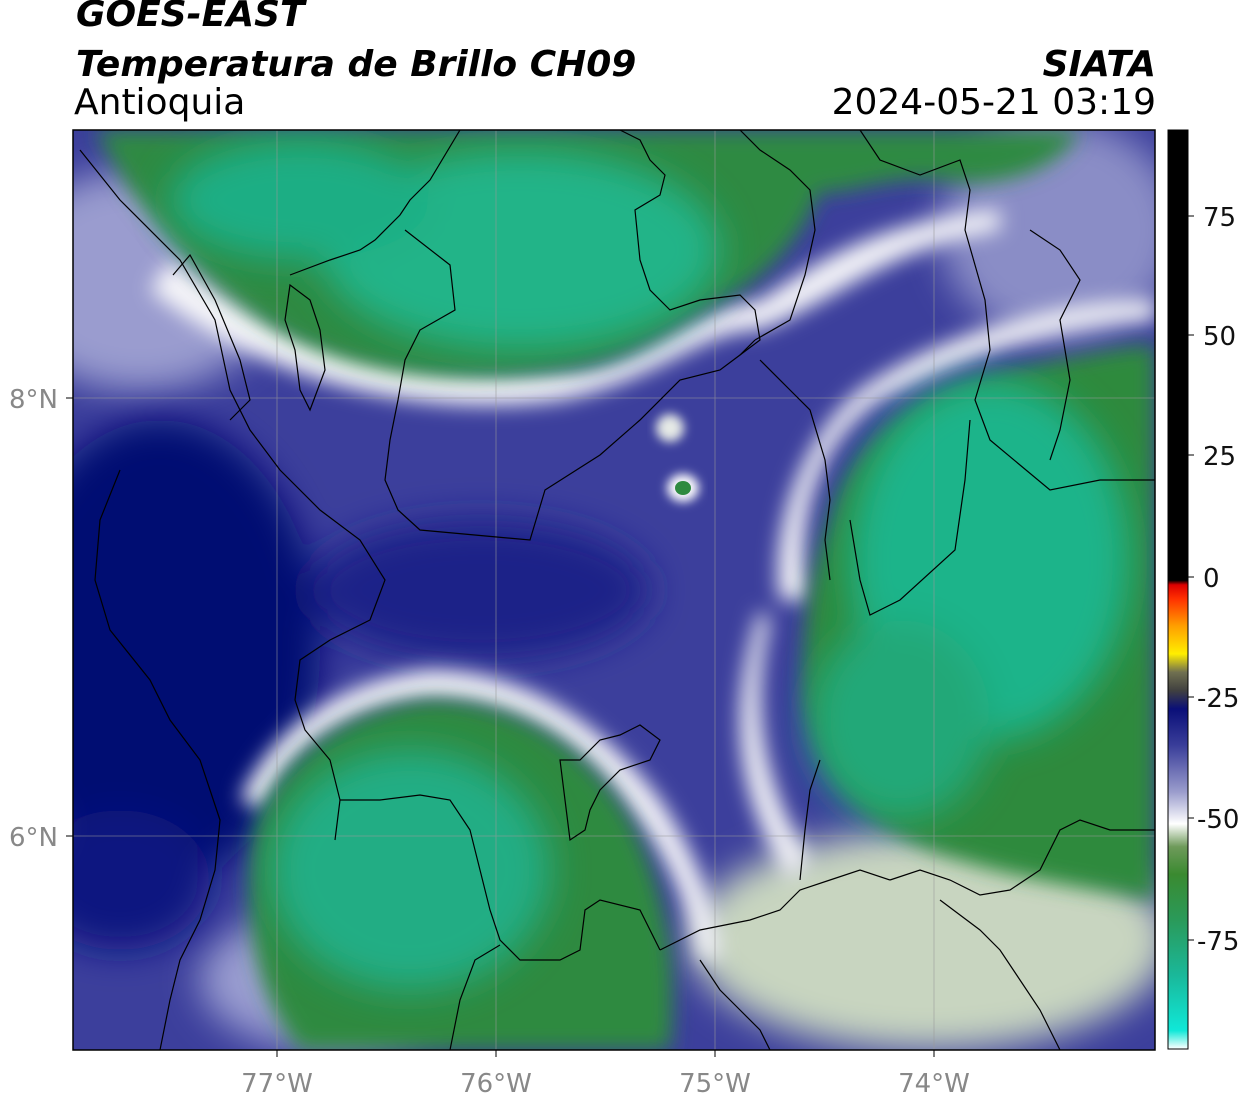 This screenshot has width=1252, height=1099. What do you see at coordinates (1219, 218) in the screenshot?
I see `colorbar-tick-label: 75` at bounding box center [1219, 218].